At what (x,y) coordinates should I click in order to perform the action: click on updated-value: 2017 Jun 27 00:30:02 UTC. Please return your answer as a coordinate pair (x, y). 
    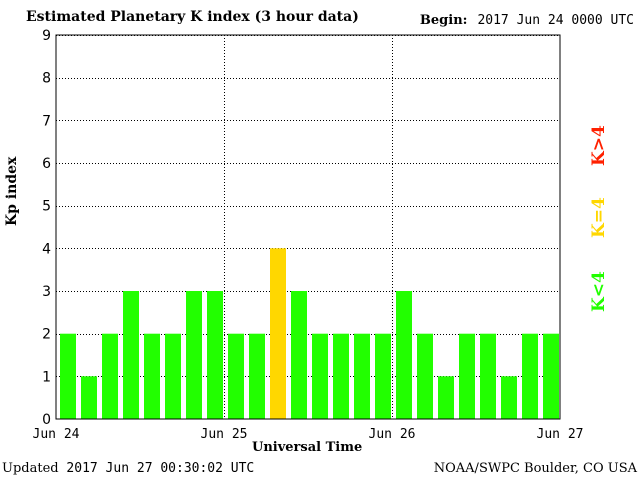
    Looking at the image, I should click on (160, 468).